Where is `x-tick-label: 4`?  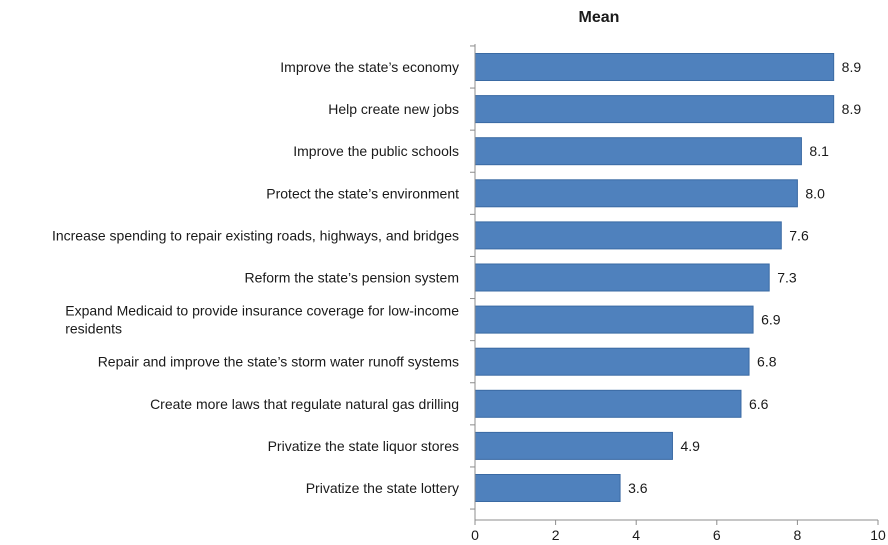 x-tick-label: 4 is located at coordinates (636, 535).